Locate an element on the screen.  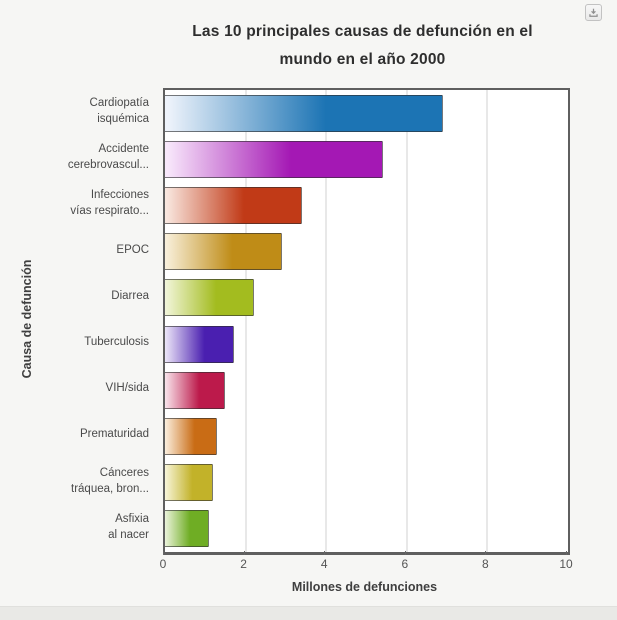
page-footer-strip is located at coordinates (308, 613).